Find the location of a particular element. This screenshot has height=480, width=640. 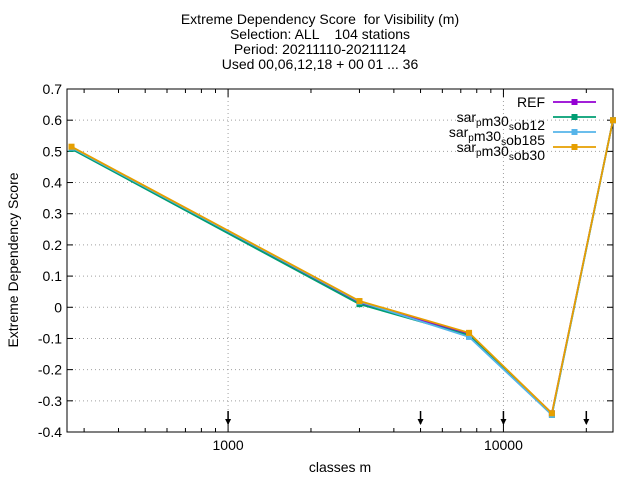

chart-subtitle-used: Used 00,06,12,18 + 00 01 ... 36 is located at coordinates (320, 64).